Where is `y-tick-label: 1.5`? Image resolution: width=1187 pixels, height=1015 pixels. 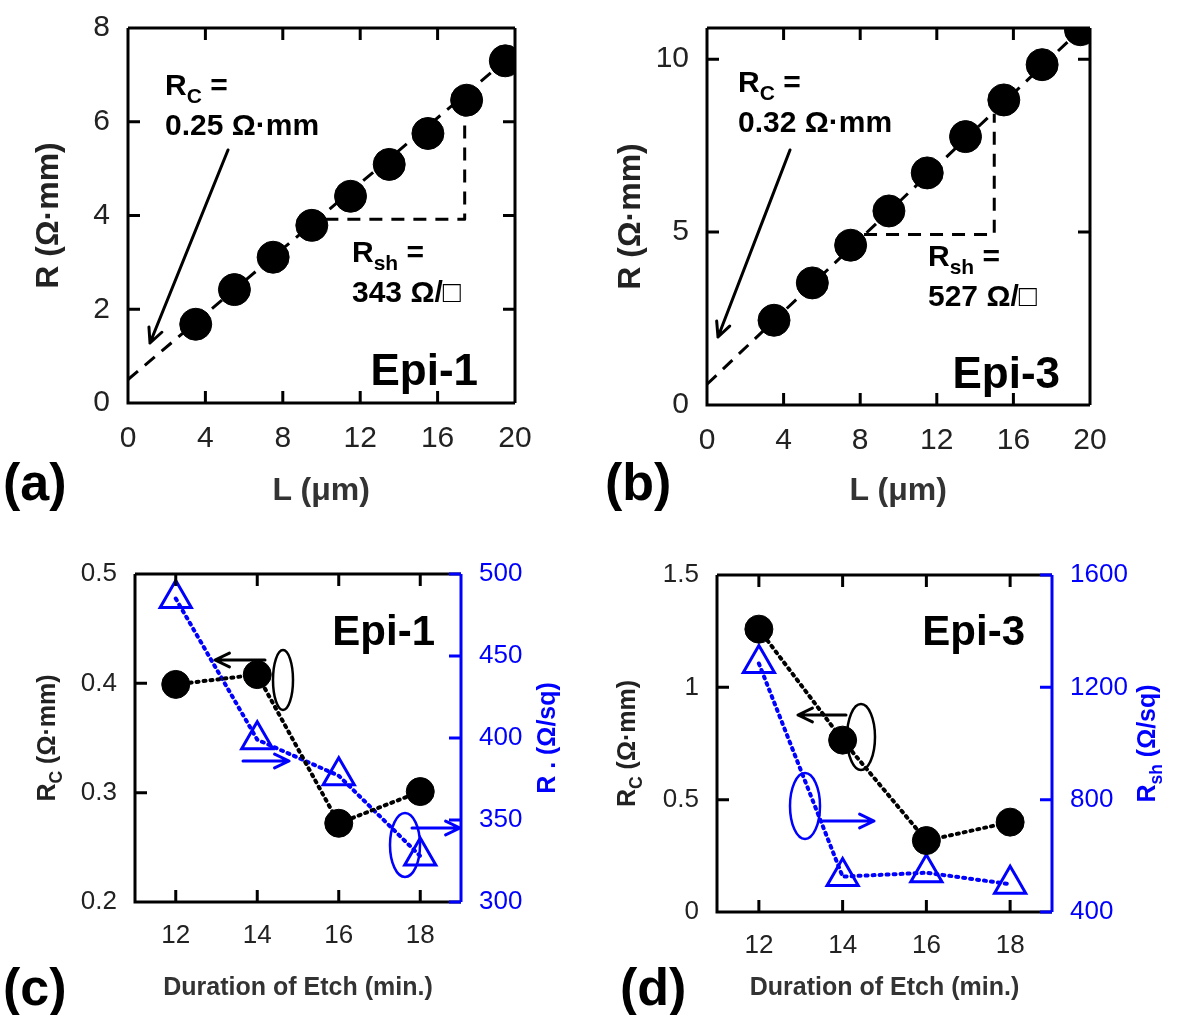 y-tick-label: 1.5 is located at coordinates (680, 573).